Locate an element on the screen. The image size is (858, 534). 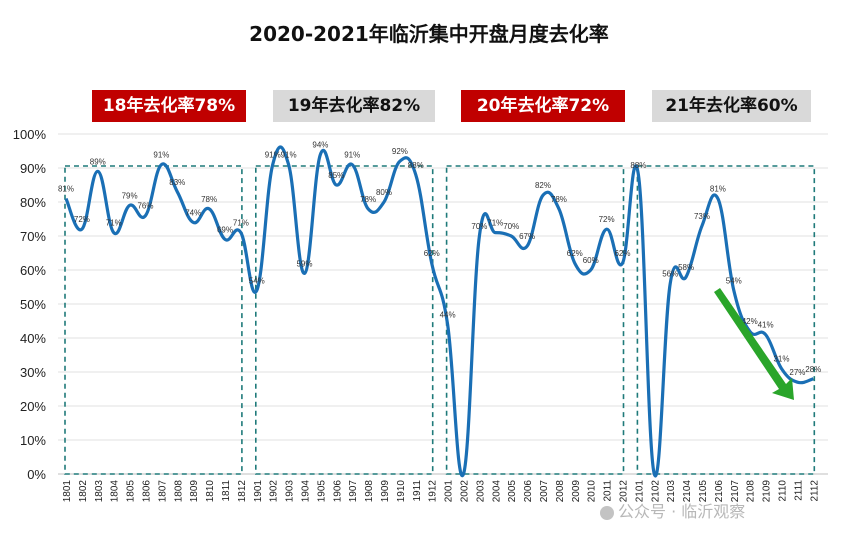
x-tick-label: 2111 is located at coordinates (798, 490).